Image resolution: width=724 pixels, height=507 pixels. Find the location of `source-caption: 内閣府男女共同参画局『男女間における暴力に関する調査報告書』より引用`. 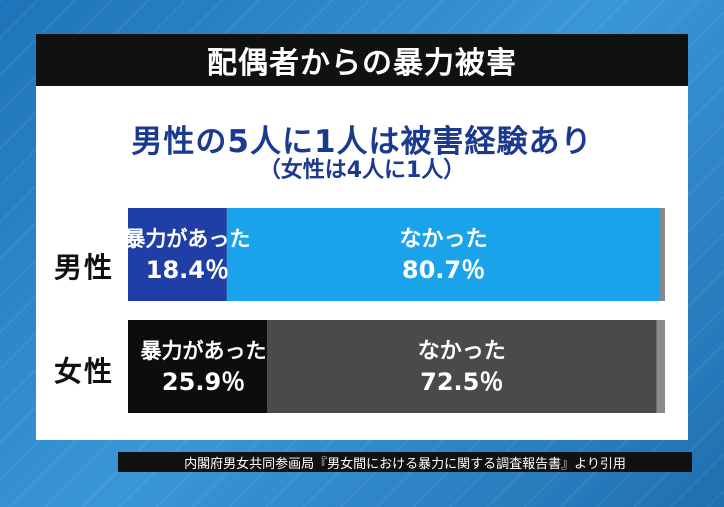

source-caption: 内閣府男女共同参画局『男女間における暴力に関する調査報告書』より引用 is located at coordinates (405, 462).